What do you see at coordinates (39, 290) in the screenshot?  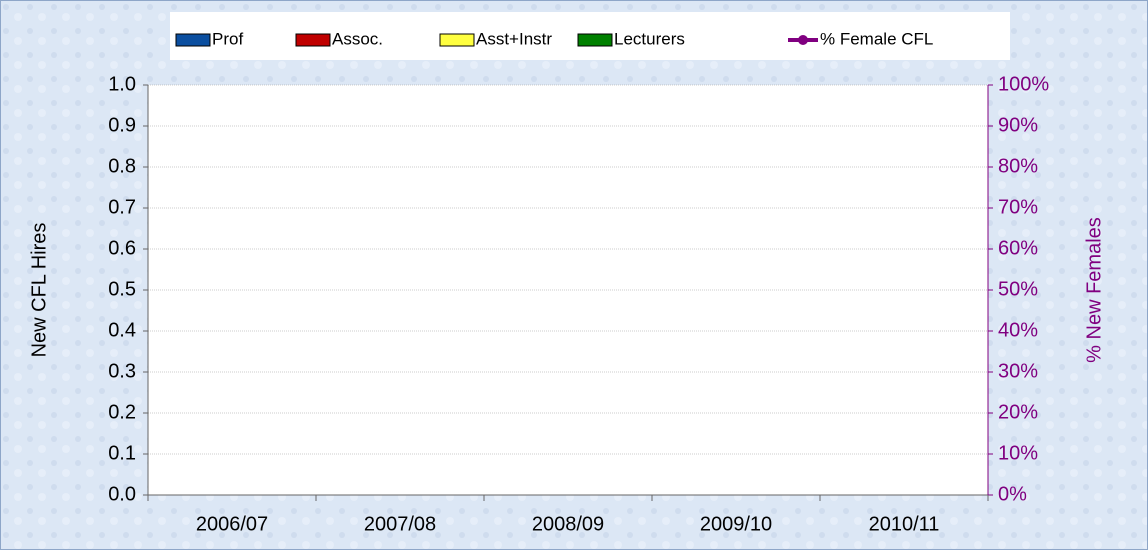 I see `y-axis-label: New CFL Hires` at bounding box center [39, 290].